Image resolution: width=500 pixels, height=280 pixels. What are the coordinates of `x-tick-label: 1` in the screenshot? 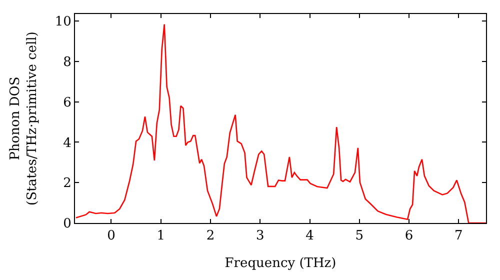 It's located at (161, 236).